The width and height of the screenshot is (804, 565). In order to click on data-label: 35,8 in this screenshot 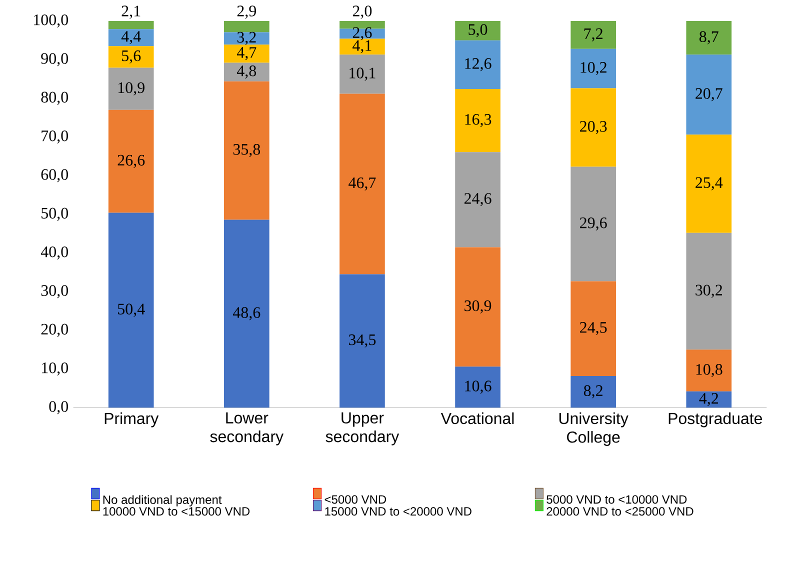, I will do `click(246, 151)`.